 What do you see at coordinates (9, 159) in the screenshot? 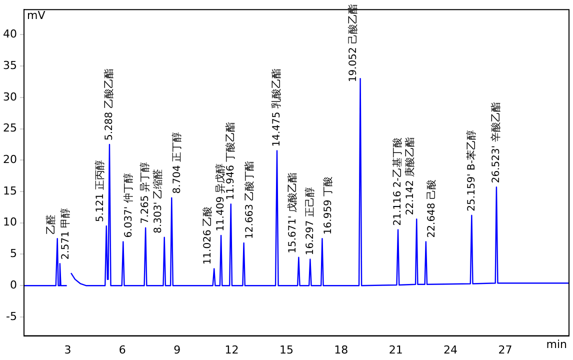
I see `y-tick-label: 20` at bounding box center [9, 159].